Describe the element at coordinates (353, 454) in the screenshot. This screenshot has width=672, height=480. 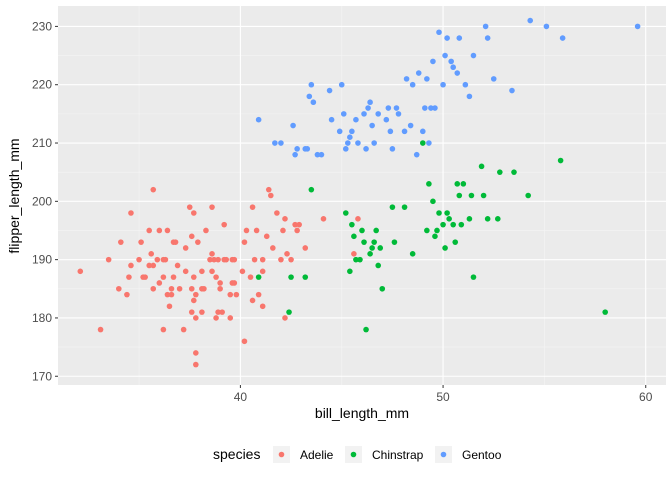
I see `legend-swatch-chinstrap` at that location.